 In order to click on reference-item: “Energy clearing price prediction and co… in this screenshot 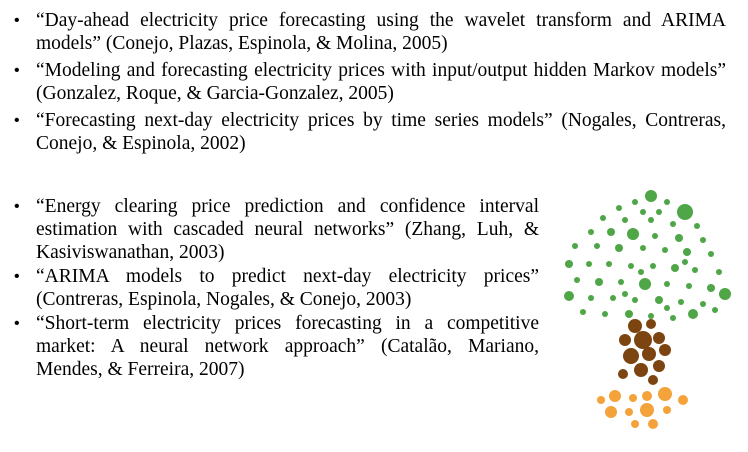, I will do `click(276, 229)`.